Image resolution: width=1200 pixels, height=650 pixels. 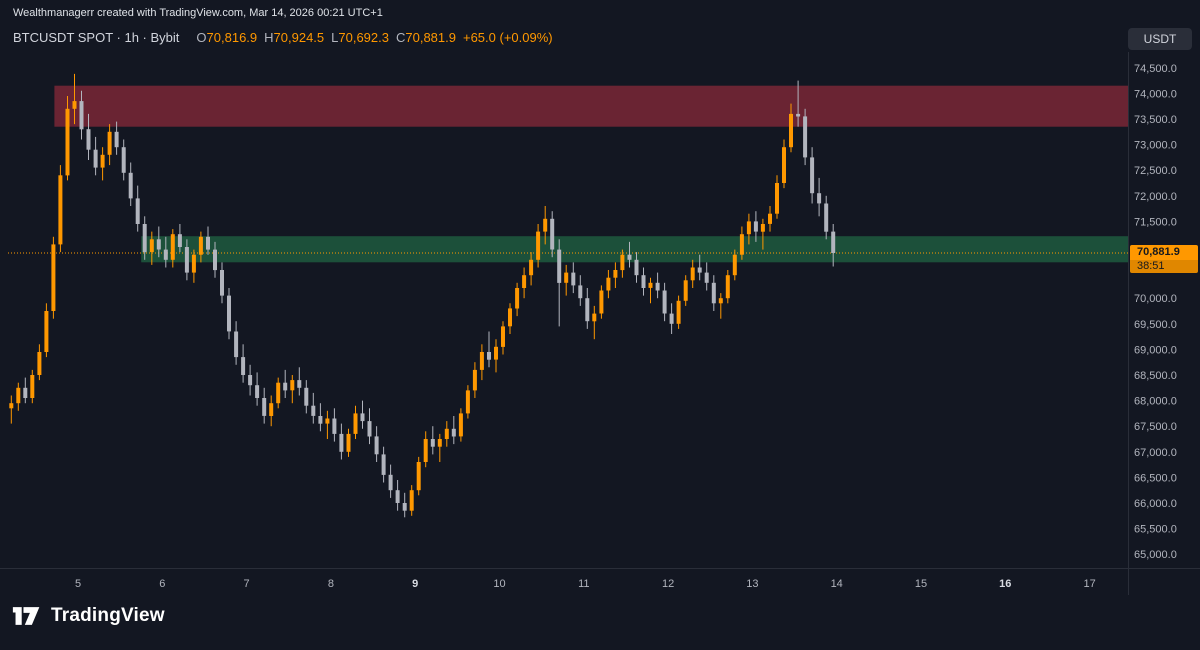 I want to click on demand-zone, so click(x=634, y=249).